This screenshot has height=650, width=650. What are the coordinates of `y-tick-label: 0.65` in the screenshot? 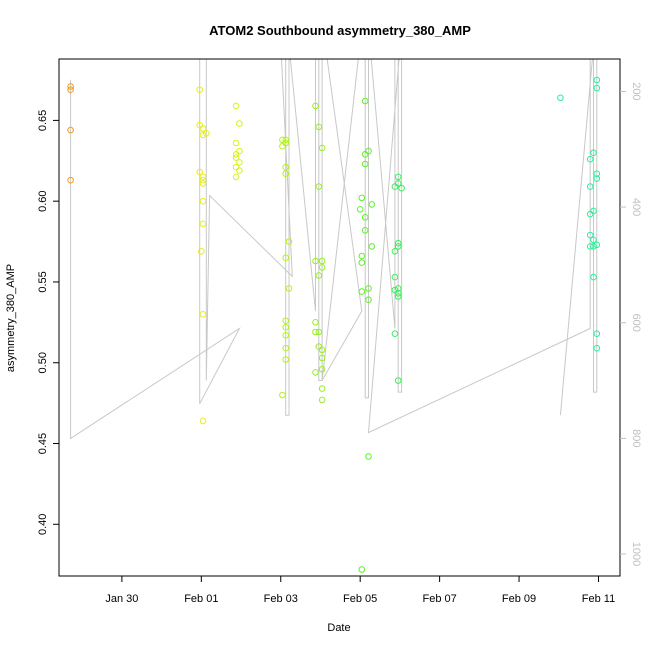 It's located at (43, 120).